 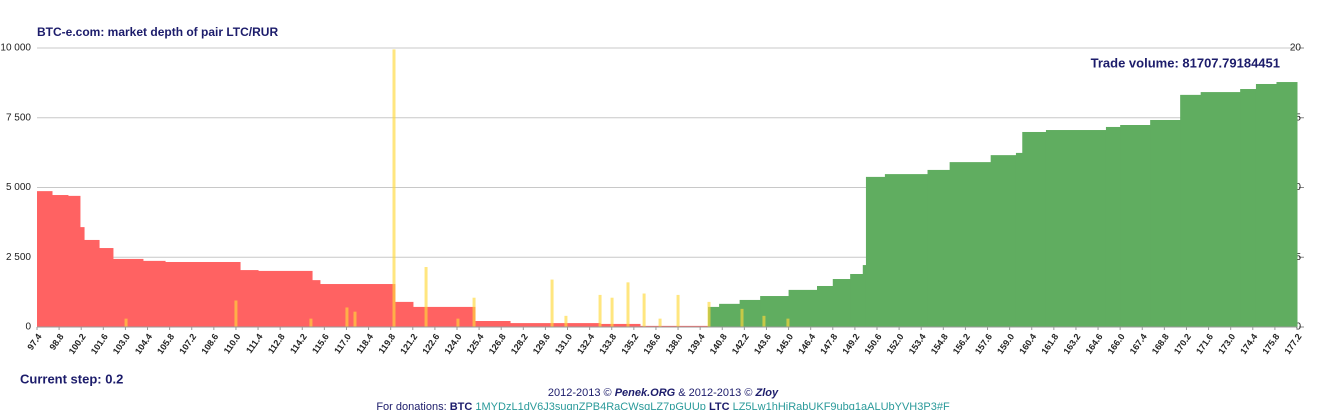 I want to click on x-tick-label: 161.8, so click(x=1049, y=344).